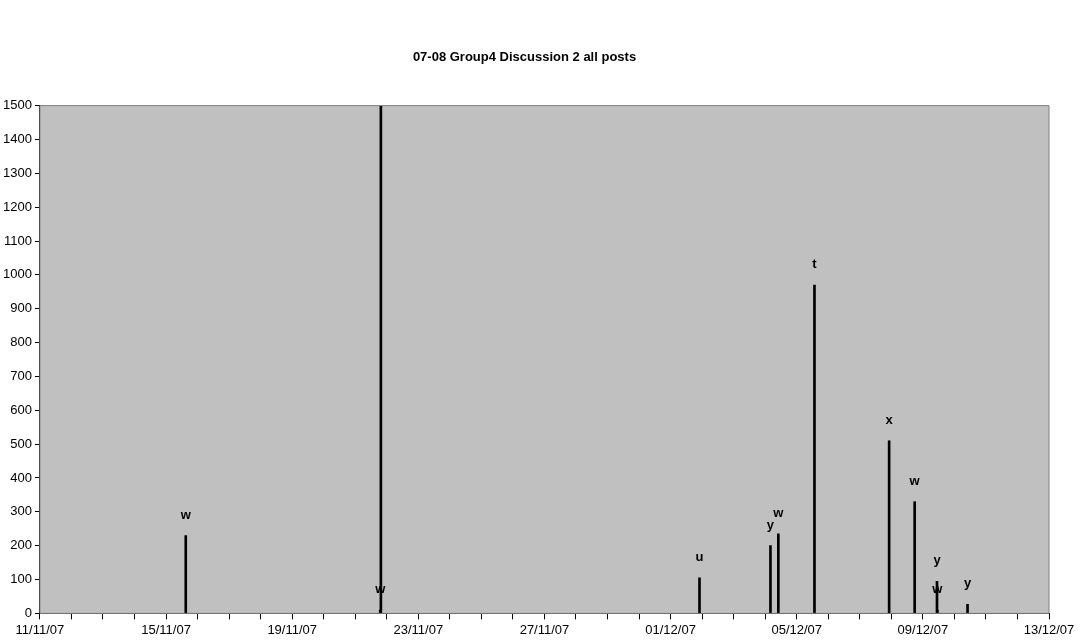 The width and height of the screenshot is (1081, 641). Describe the element at coordinates (21, 545) in the screenshot. I see `y-tick-label: 200` at that location.